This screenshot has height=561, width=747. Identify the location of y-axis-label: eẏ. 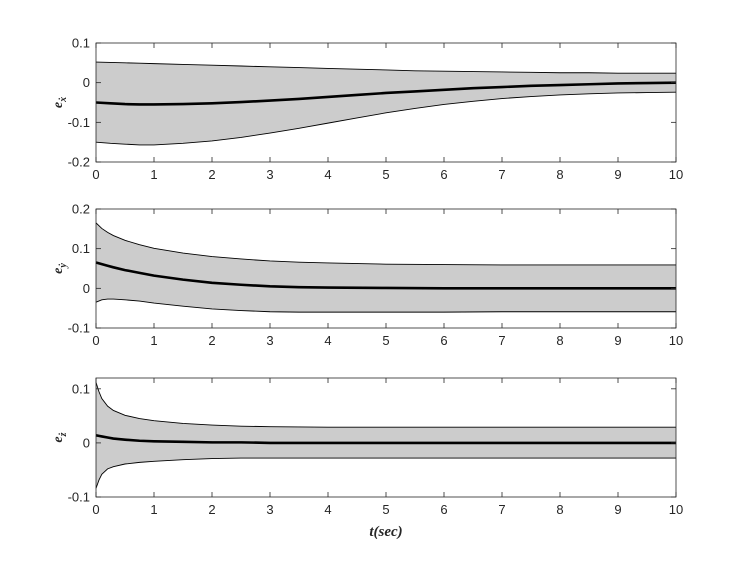
(60, 268).